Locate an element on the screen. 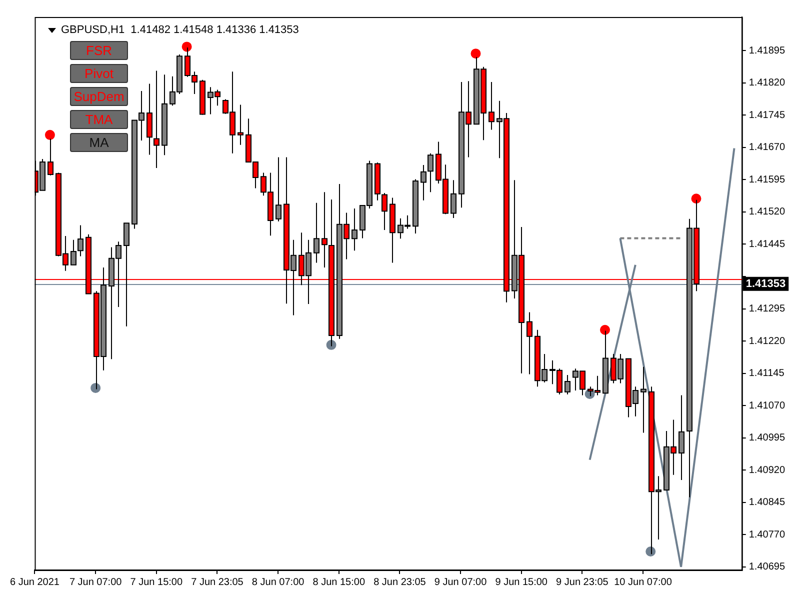 This screenshot has height=600, width=800. annotation: Pivot is located at coordinates (99, 73).